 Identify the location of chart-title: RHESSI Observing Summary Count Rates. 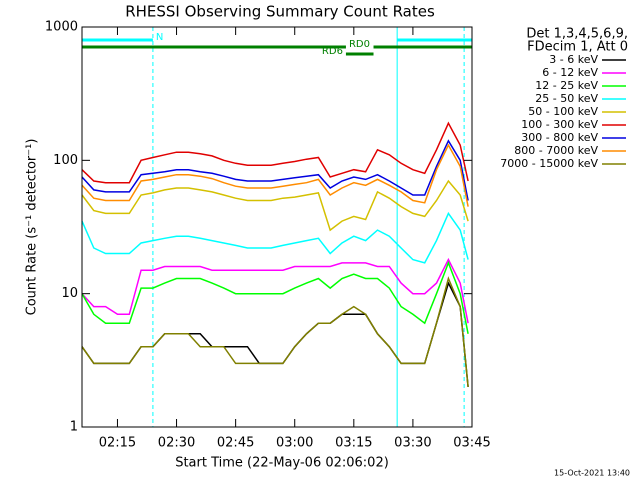
(280, 12).